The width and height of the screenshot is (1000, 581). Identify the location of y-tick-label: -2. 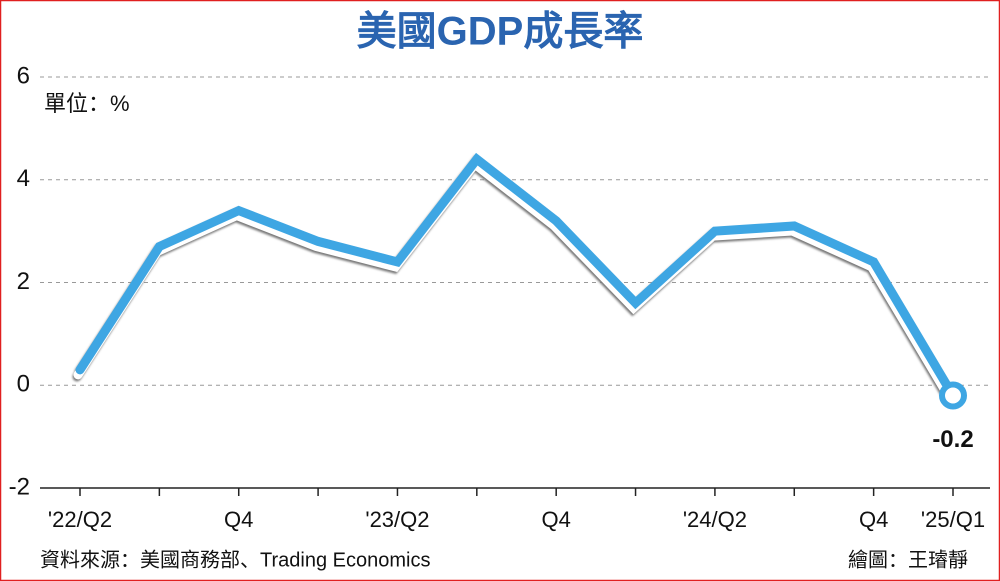
(19, 486).